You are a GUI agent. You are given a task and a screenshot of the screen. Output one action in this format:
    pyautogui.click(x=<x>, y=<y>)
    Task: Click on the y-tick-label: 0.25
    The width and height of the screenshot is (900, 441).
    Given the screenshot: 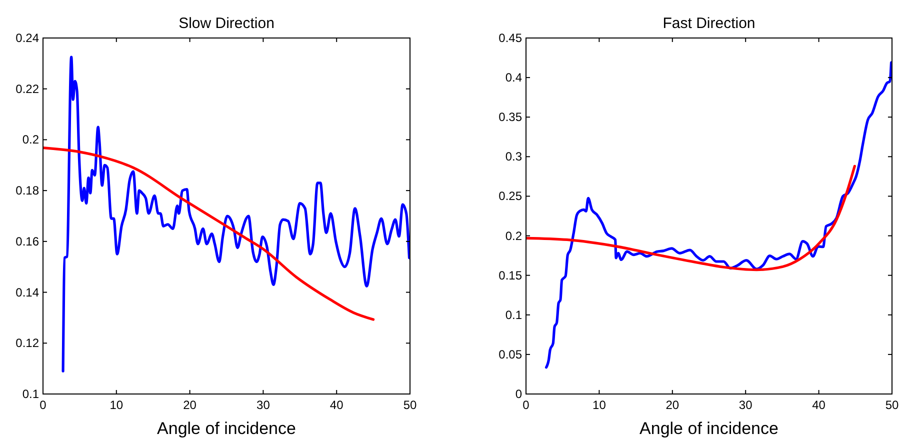 What is the action you would take?
    pyautogui.click(x=510, y=196)
    